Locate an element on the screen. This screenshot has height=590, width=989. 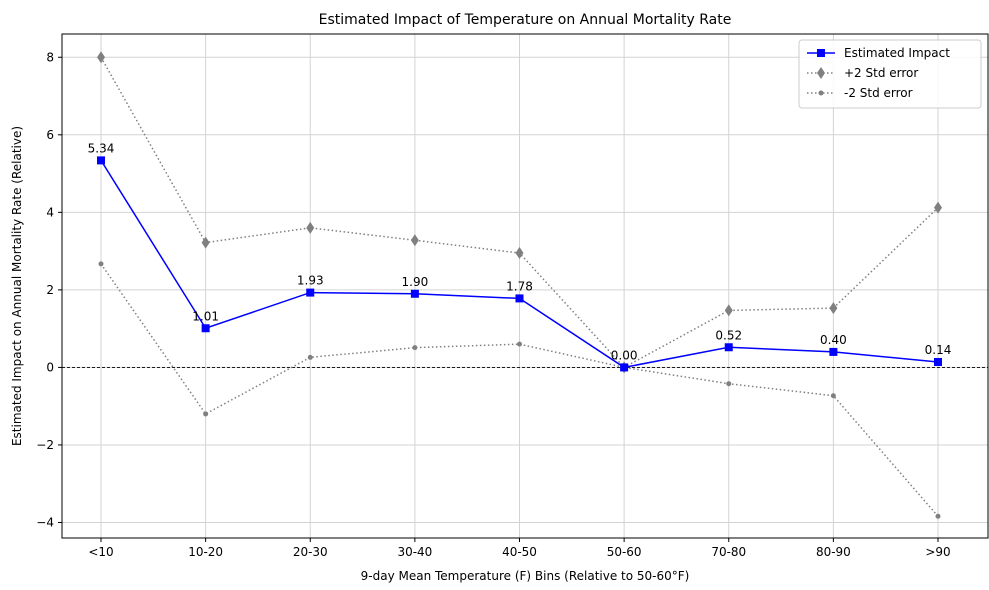
x-tick-label: 40-50 is located at coordinates (519, 552).